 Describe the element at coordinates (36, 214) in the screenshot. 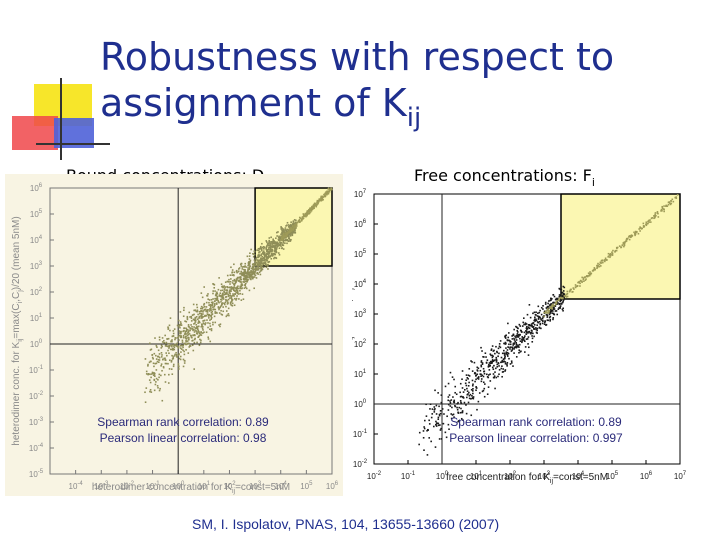

I see `y-tick-label: 105` at that location.